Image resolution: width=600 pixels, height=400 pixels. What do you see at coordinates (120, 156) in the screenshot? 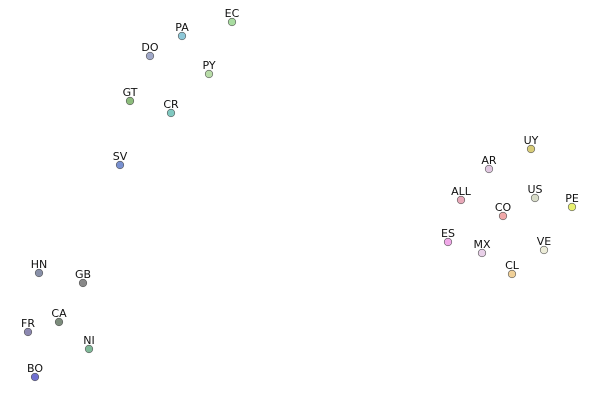
I see `point-label-sv: SV` at bounding box center [120, 156].